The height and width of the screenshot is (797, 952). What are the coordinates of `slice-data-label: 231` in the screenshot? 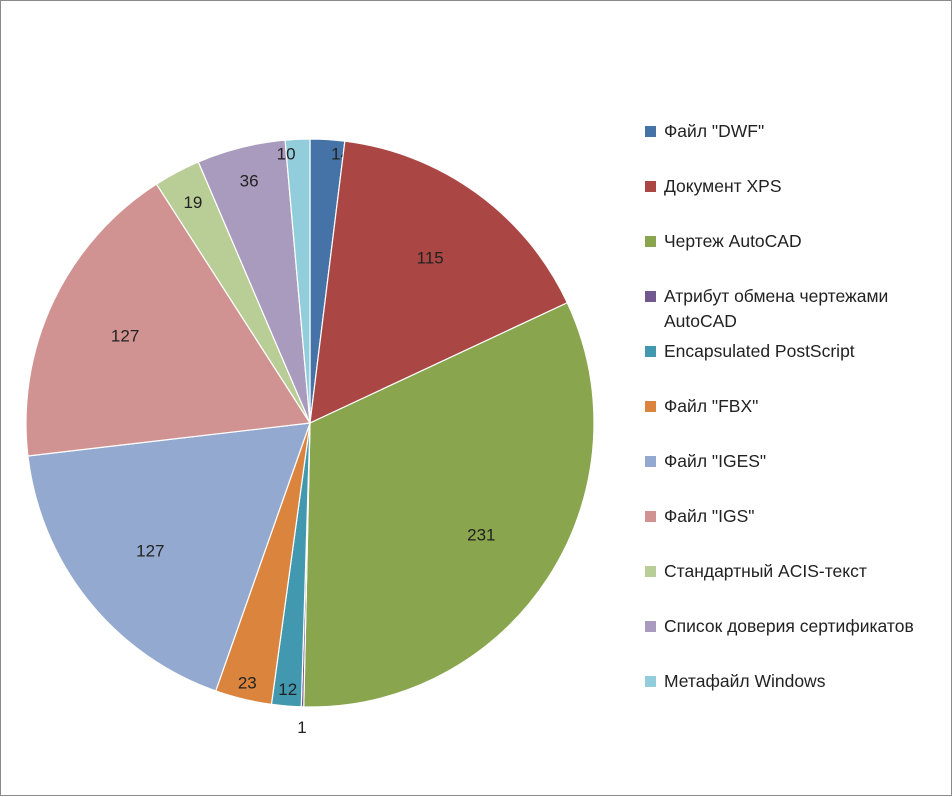 It's located at (481, 535).